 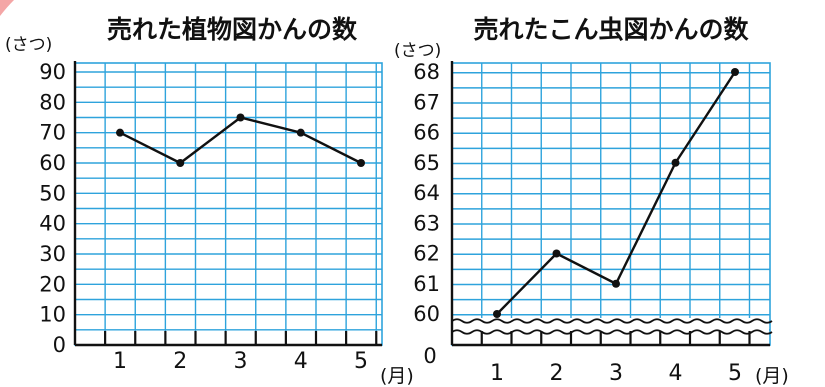 I want to click on plant-y-tick-label: 90, so click(x=52, y=72).